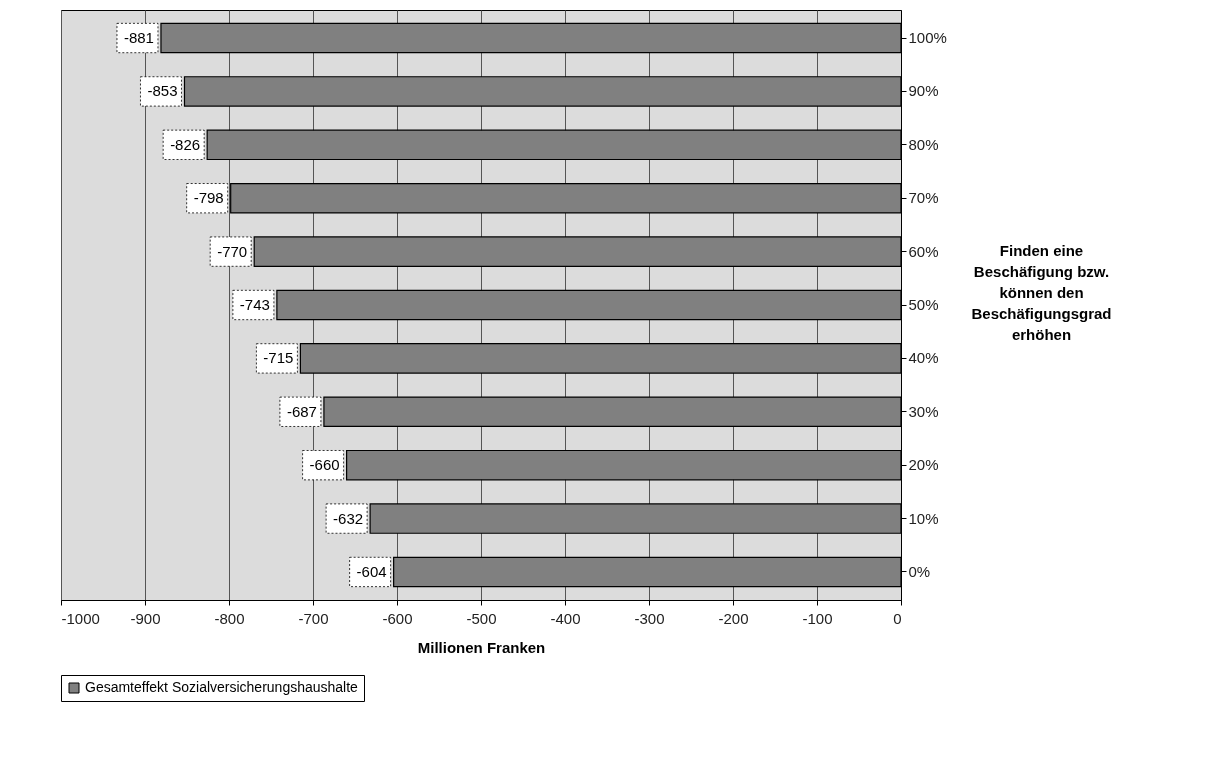 The height and width of the screenshot is (770, 1216). What do you see at coordinates (923, 518) in the screenshot?
I see `y-tick-label: 10%` at bounding box center [923, 518].